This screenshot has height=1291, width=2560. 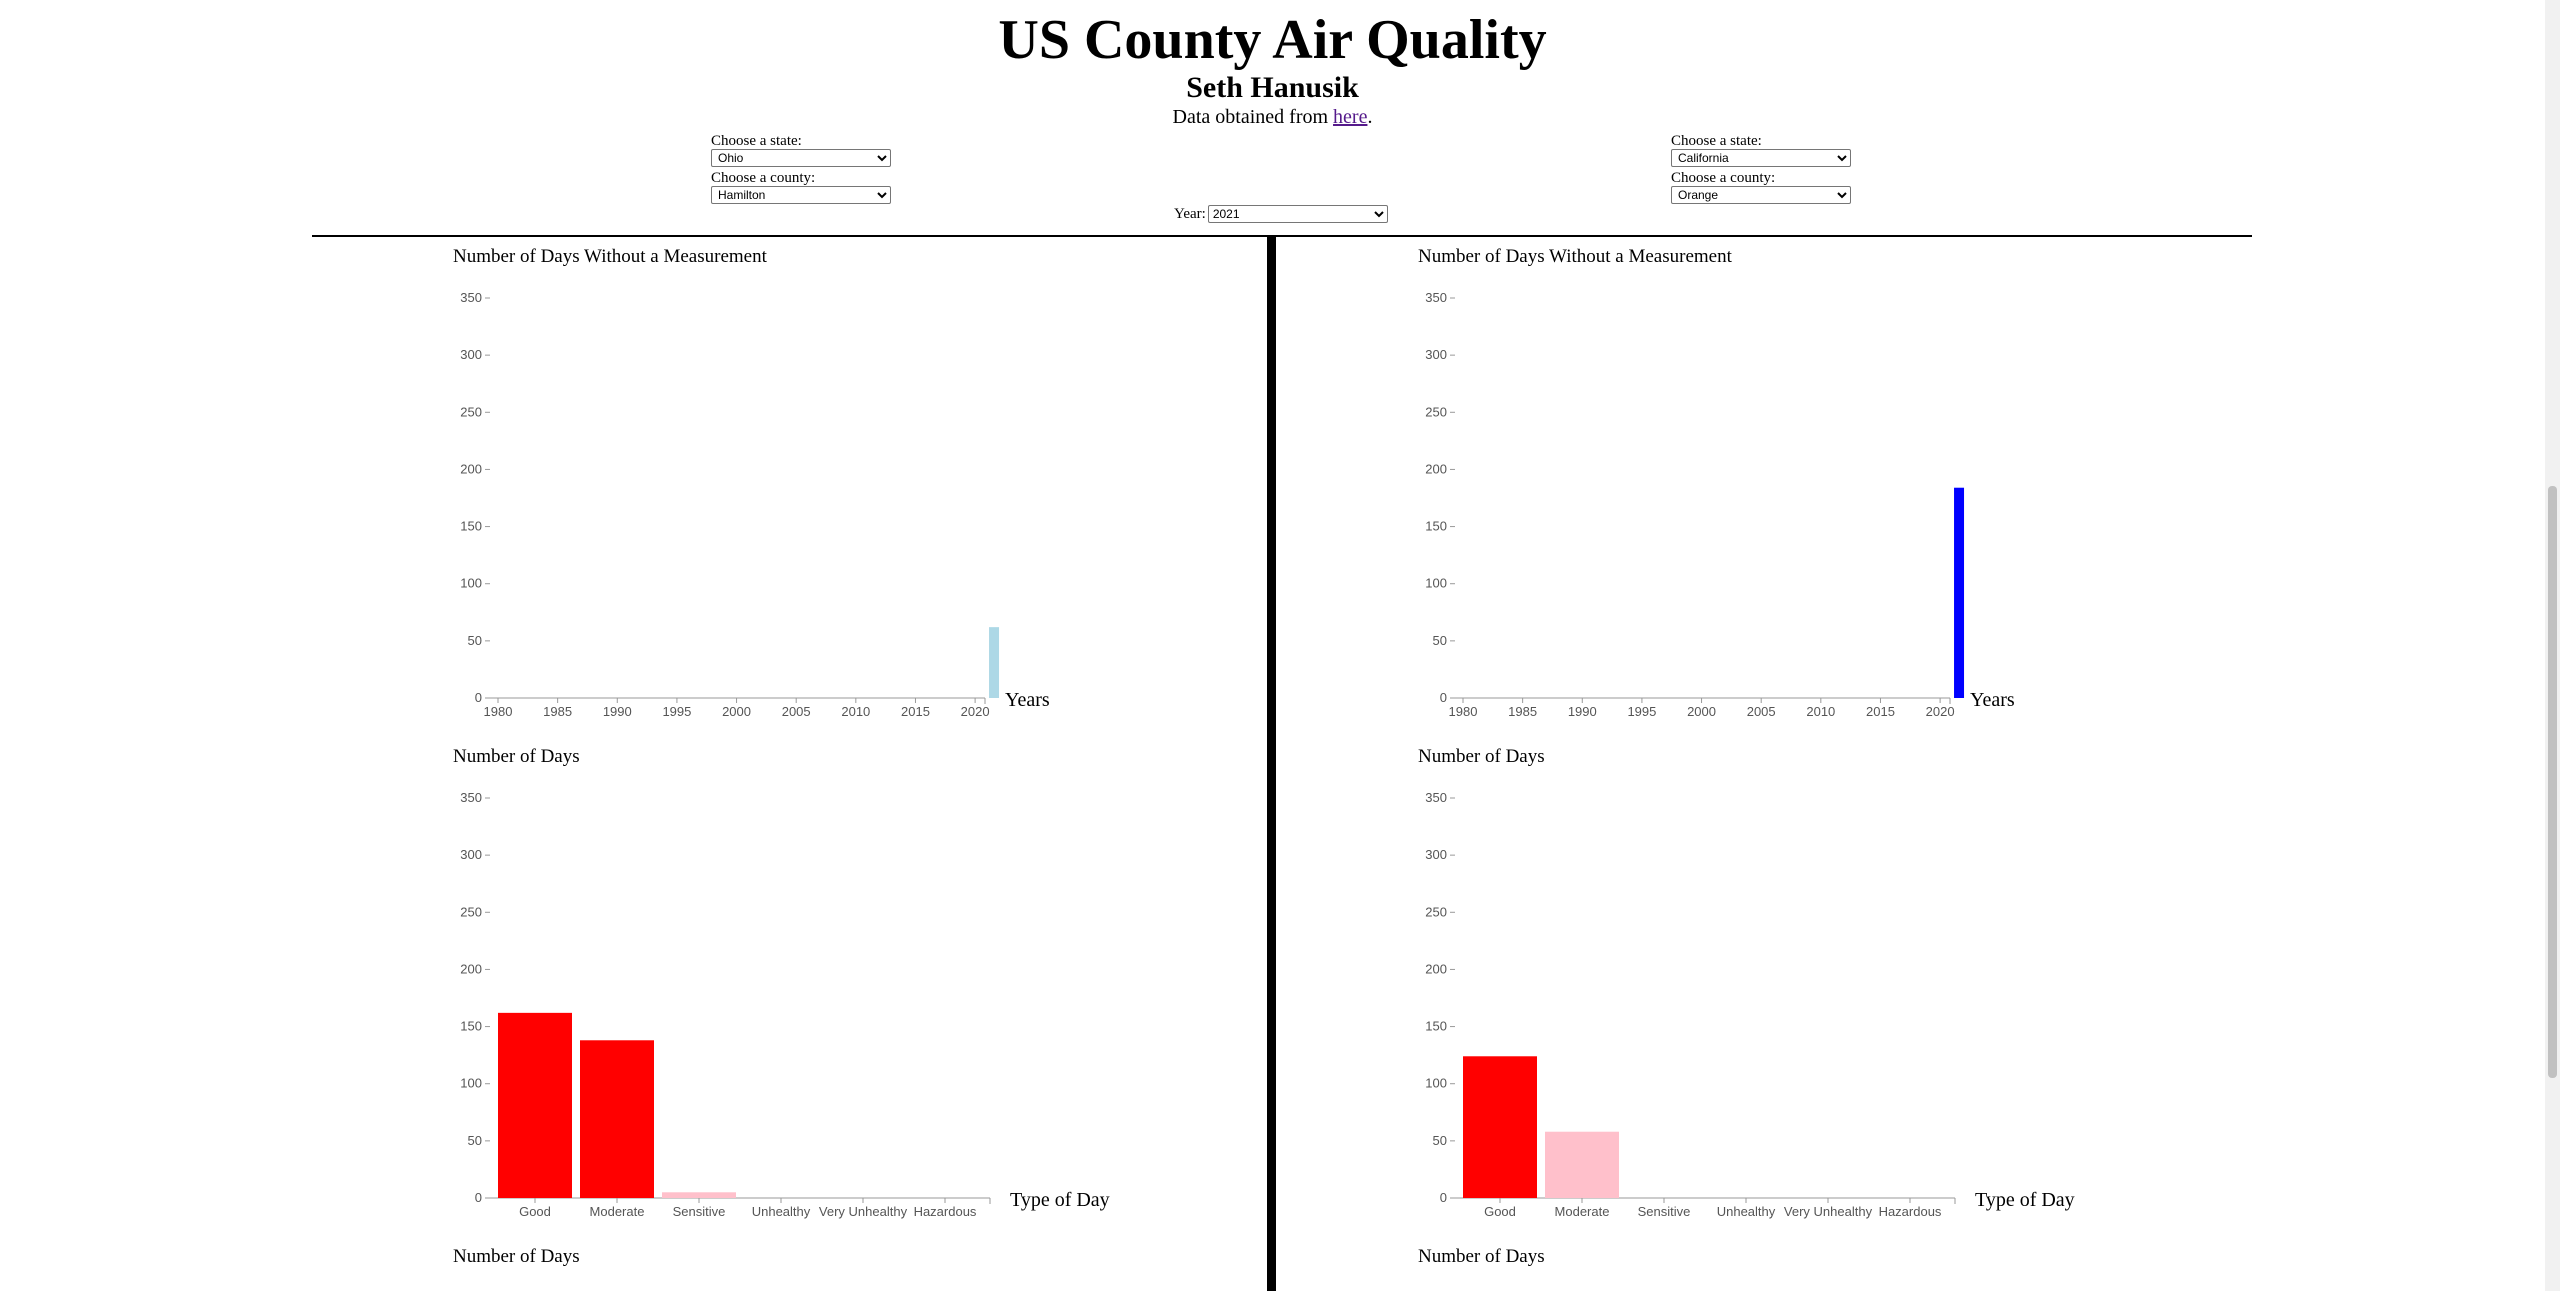 What do you see at coordinates (610, 256) in the screenshot?
I see `left-missing-chart-title: Number of Days Without a Measurement` at bounding box center [610, 256].